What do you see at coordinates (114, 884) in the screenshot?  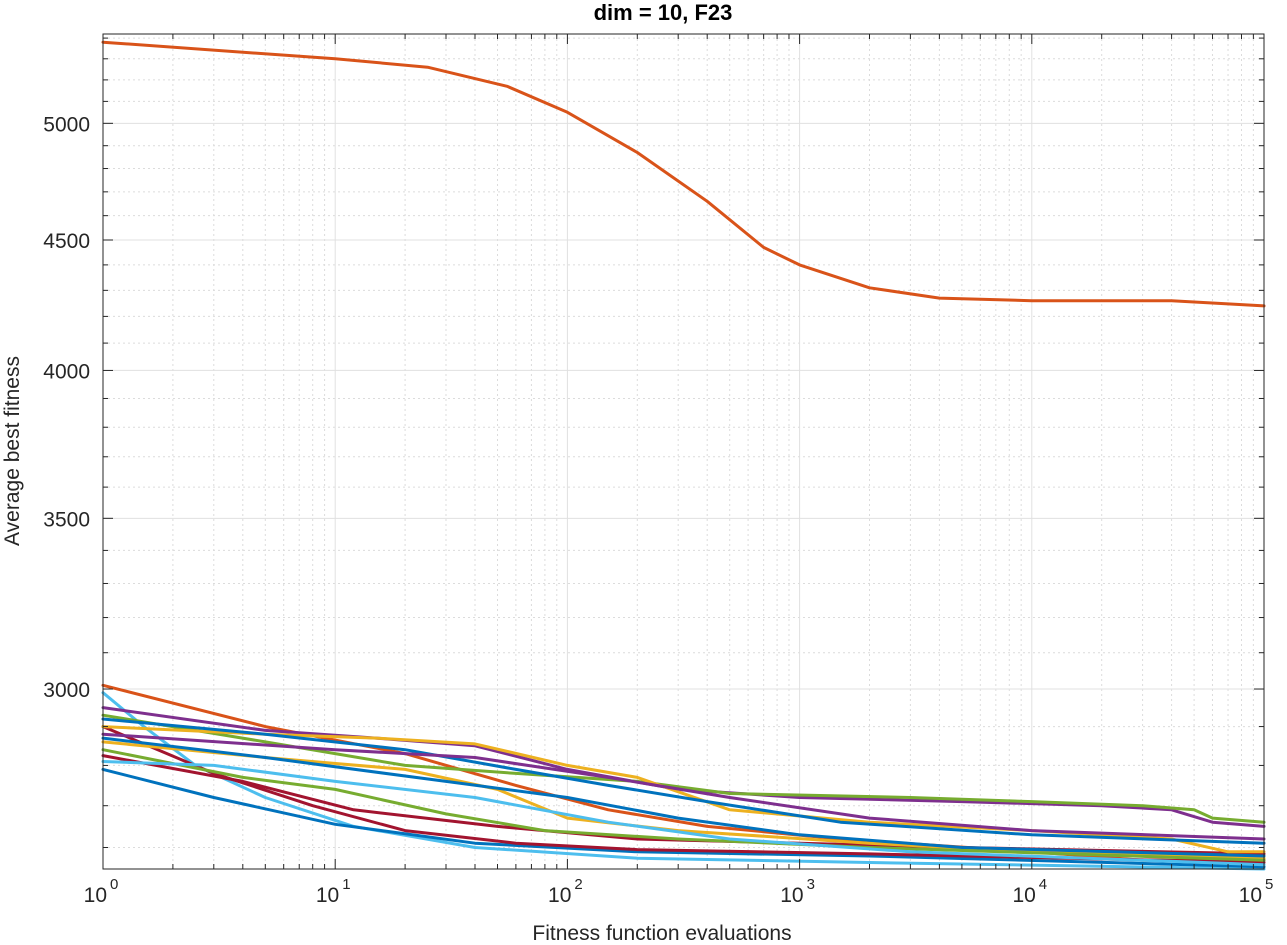 I see `x-tick-exponent: 0` at bounding box center [114, 884].